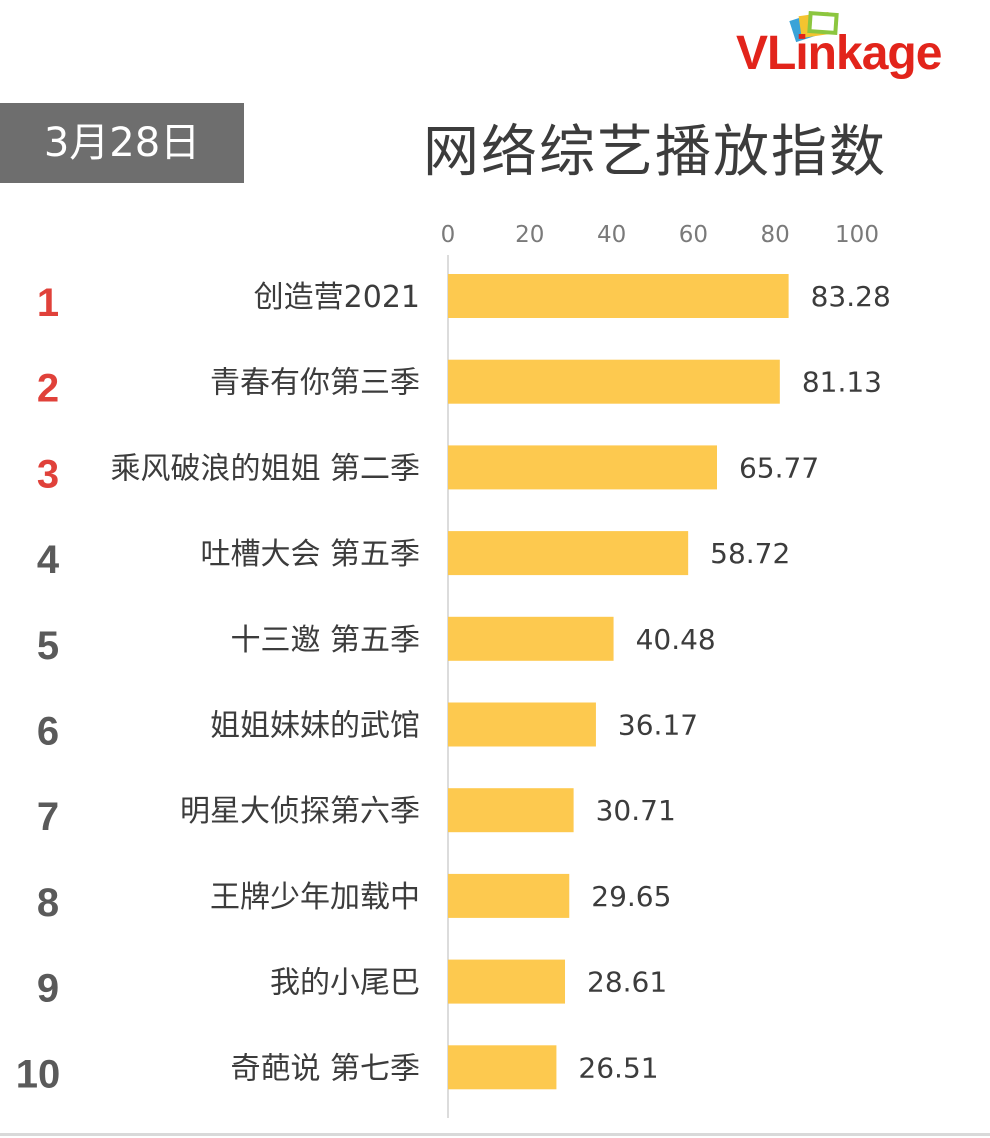  What do you see at coordinates (315, 383) in the screenshot?
I see `category-label: 青春有你第三季` at bounding box center [315, 383].